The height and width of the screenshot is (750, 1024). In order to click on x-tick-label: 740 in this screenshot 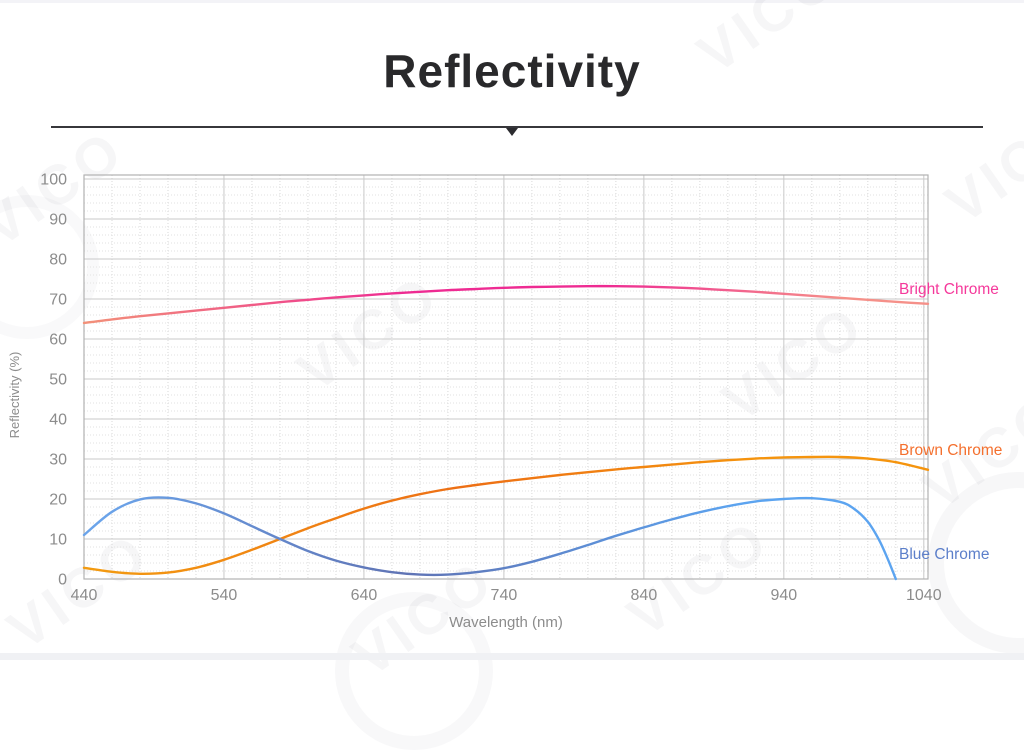, I will do `click(504, 595)`.